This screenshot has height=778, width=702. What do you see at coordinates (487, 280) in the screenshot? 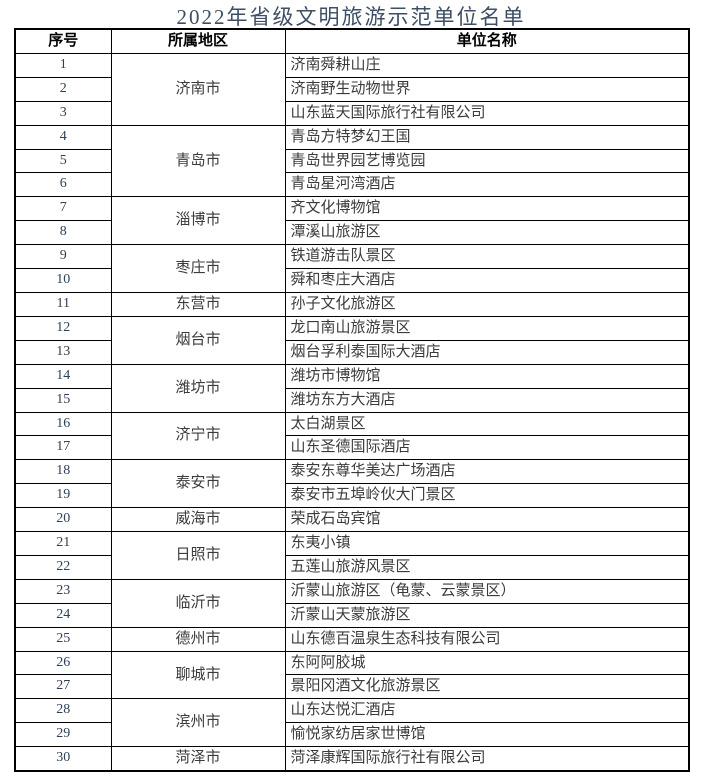
I see `unit-name-cell: 舜和枣庄大酒店` at bounding box center [487, 280].